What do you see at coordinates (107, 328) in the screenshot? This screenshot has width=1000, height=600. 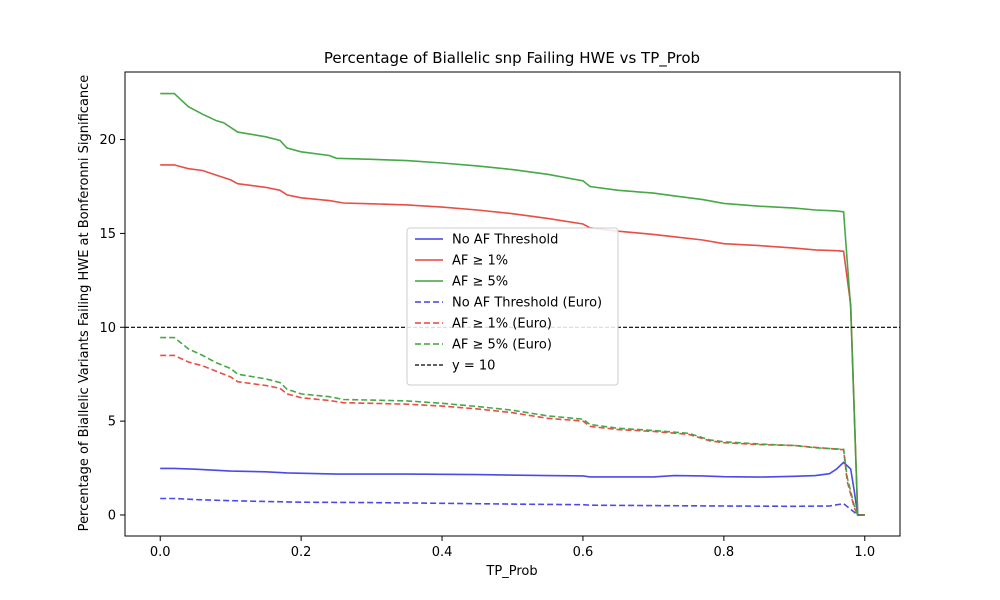 I see `y-tick-label: 10` at bounding box center [107, 328].